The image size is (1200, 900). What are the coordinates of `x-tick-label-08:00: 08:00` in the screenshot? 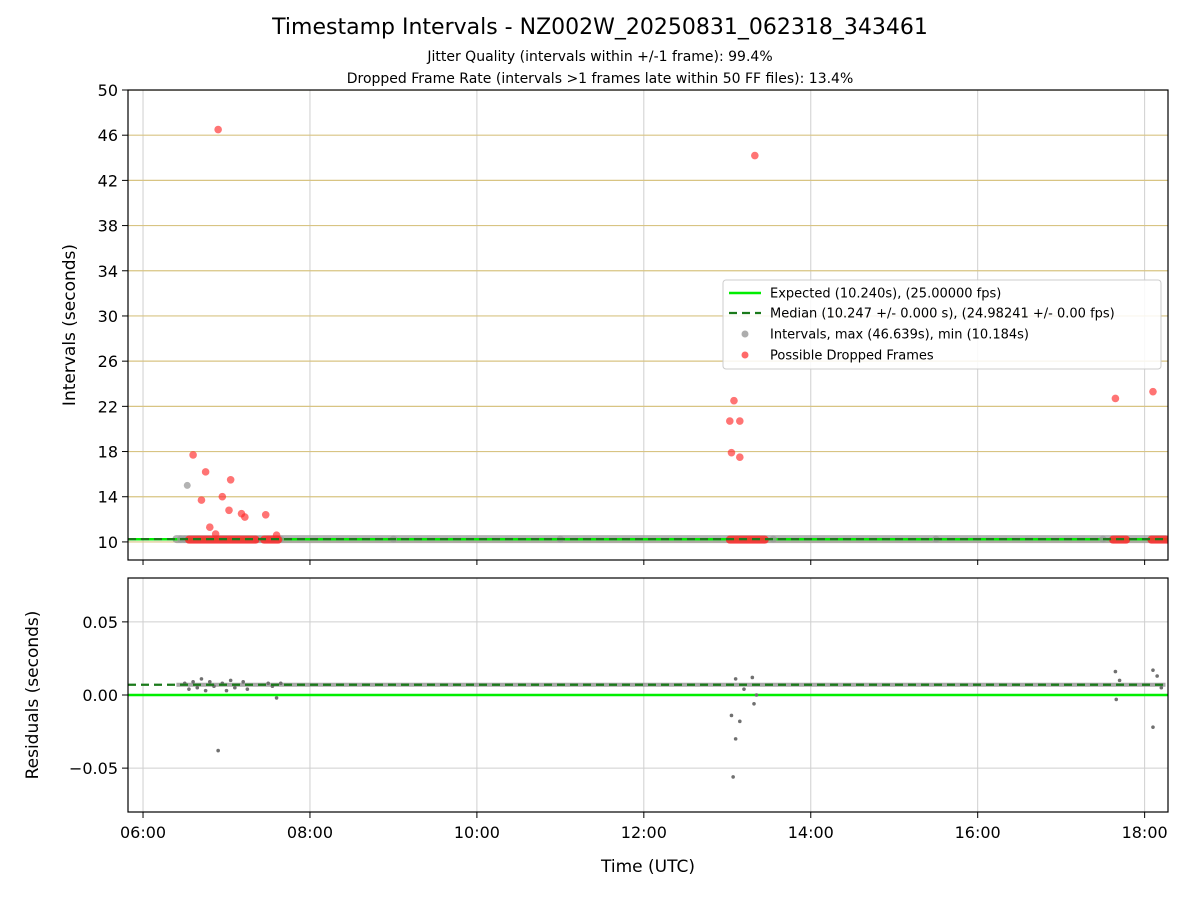 It's located at (310, 832).